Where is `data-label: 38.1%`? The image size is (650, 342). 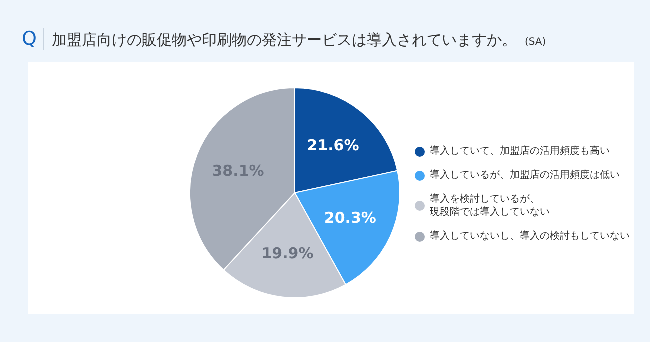 data-label: 38.1% is located at coordinates (238, 171).